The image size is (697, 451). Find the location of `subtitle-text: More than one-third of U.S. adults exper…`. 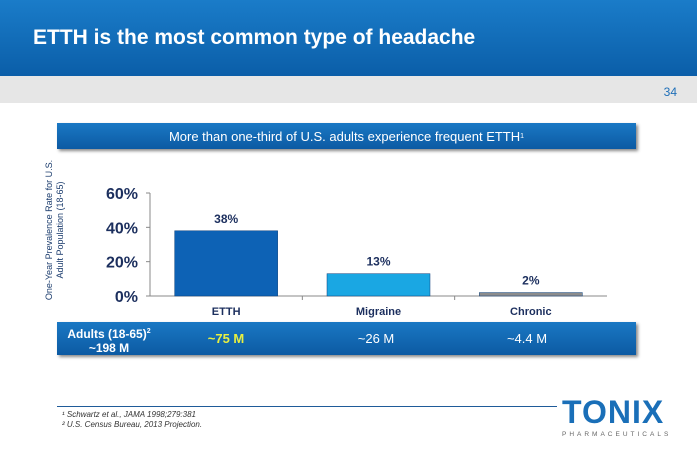

subtitle-text: More than one-third of U.S. adults exper… is located at coordinates (344, 136).